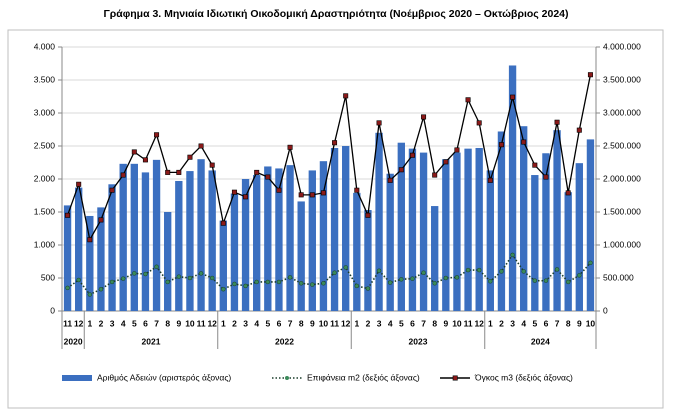 The image size is (673, 414). What do you see at coordinates (45, 178) in the screenshot?
I see `y-tick-label: 2.000` at bounding box center [45, 178].